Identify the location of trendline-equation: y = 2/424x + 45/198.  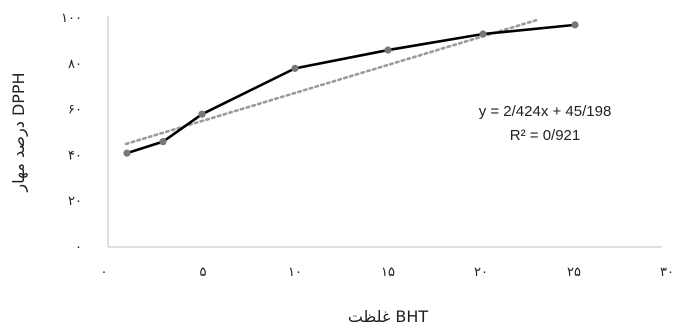
(545, 111).